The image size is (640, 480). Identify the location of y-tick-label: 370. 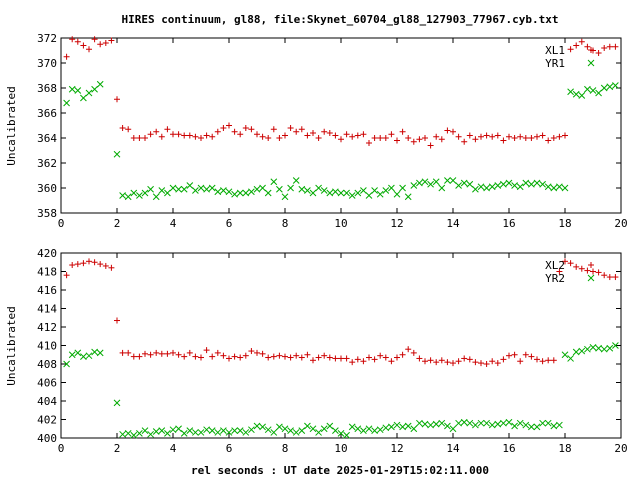
(47, 63).